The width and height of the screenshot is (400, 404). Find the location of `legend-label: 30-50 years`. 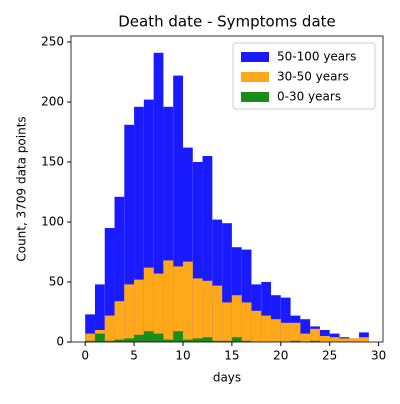

legend-label: 30-50 years is located at coordinates (313, 77).